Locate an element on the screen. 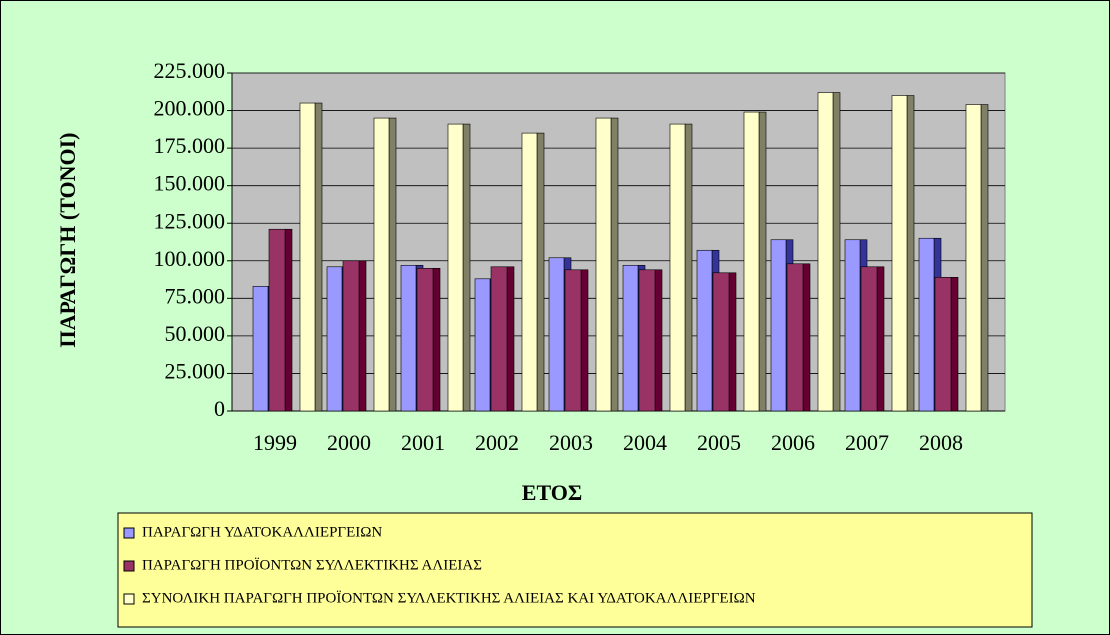 This screenshot has width=1110, height=635. y-tick-label: 25.000 is located at coordinates (195, 370).